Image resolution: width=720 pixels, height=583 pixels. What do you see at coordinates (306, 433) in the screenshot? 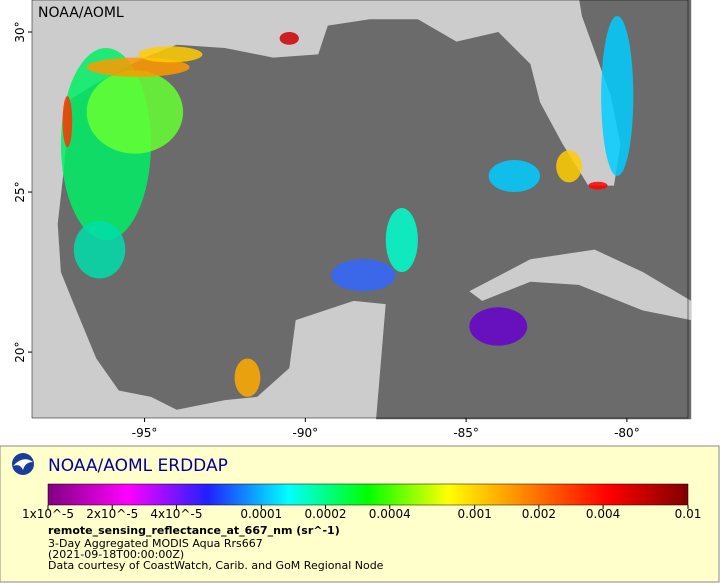
I see `x-tick-label: -90°` at bounding box center [306, 433].